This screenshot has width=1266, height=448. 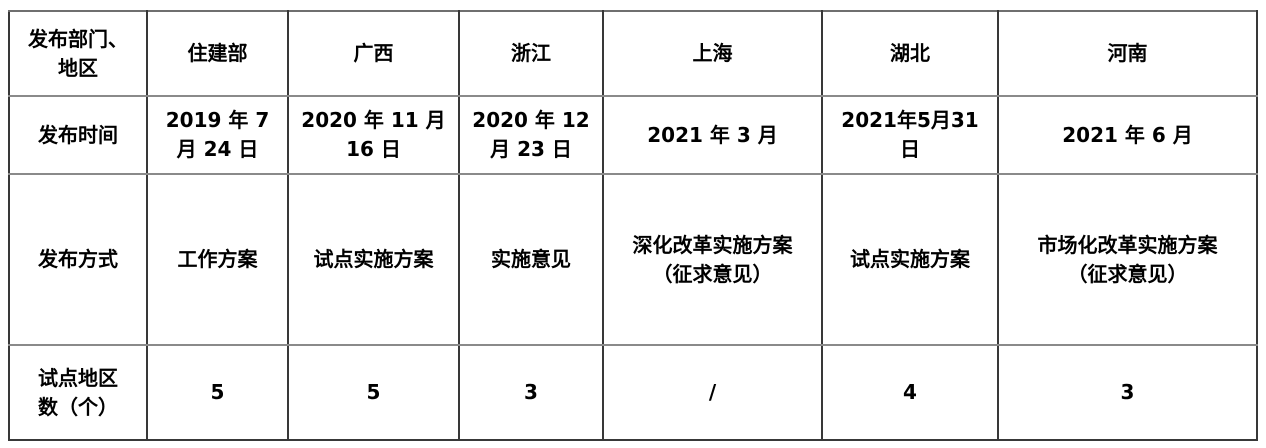 What do you see at coordinates (373, 392) in the screenshot?
I see `cell-count-guangxi: 5` at bounding box center [373, 392].